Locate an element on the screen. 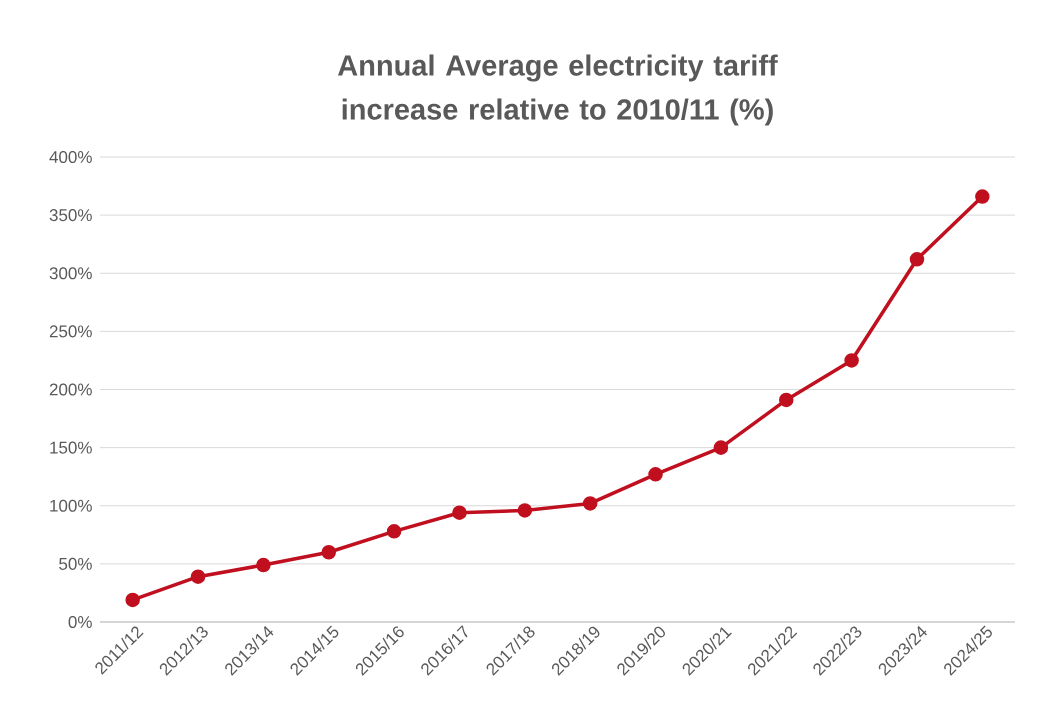 This screenshot has height=726, width=1062. y-tick-label: 200% is located at coordinates (70, 389).